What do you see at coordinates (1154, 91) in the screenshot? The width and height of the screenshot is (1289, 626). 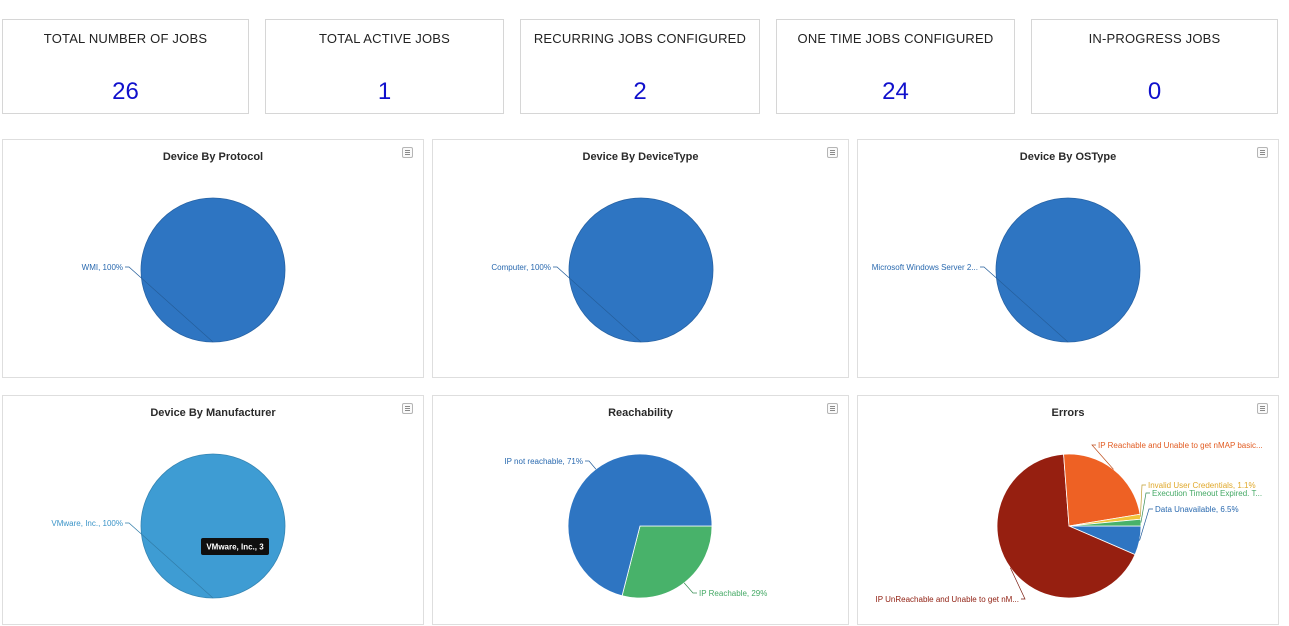 I see `stat-value: 0` at bounding box center [1154, 91].